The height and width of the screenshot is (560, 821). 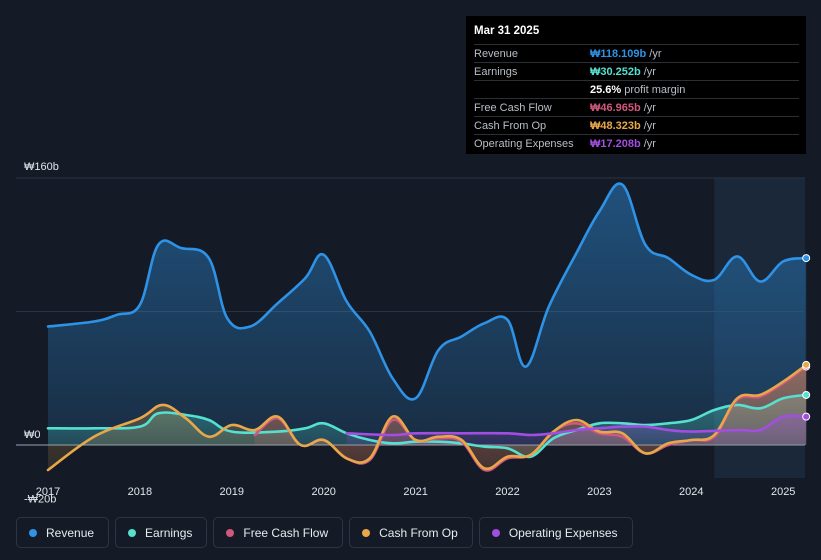 I want to click on legend-label: Operating Expenses, so click(x=563, y=532).